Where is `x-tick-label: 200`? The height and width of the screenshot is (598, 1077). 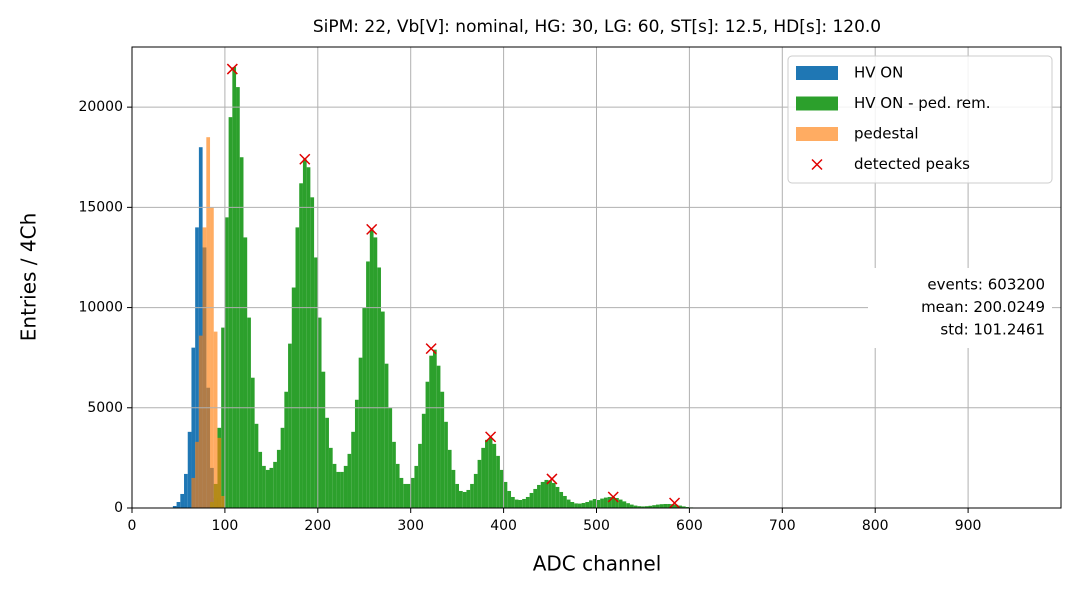
x-tick-label: 200 is located at coordinates (317, 526).